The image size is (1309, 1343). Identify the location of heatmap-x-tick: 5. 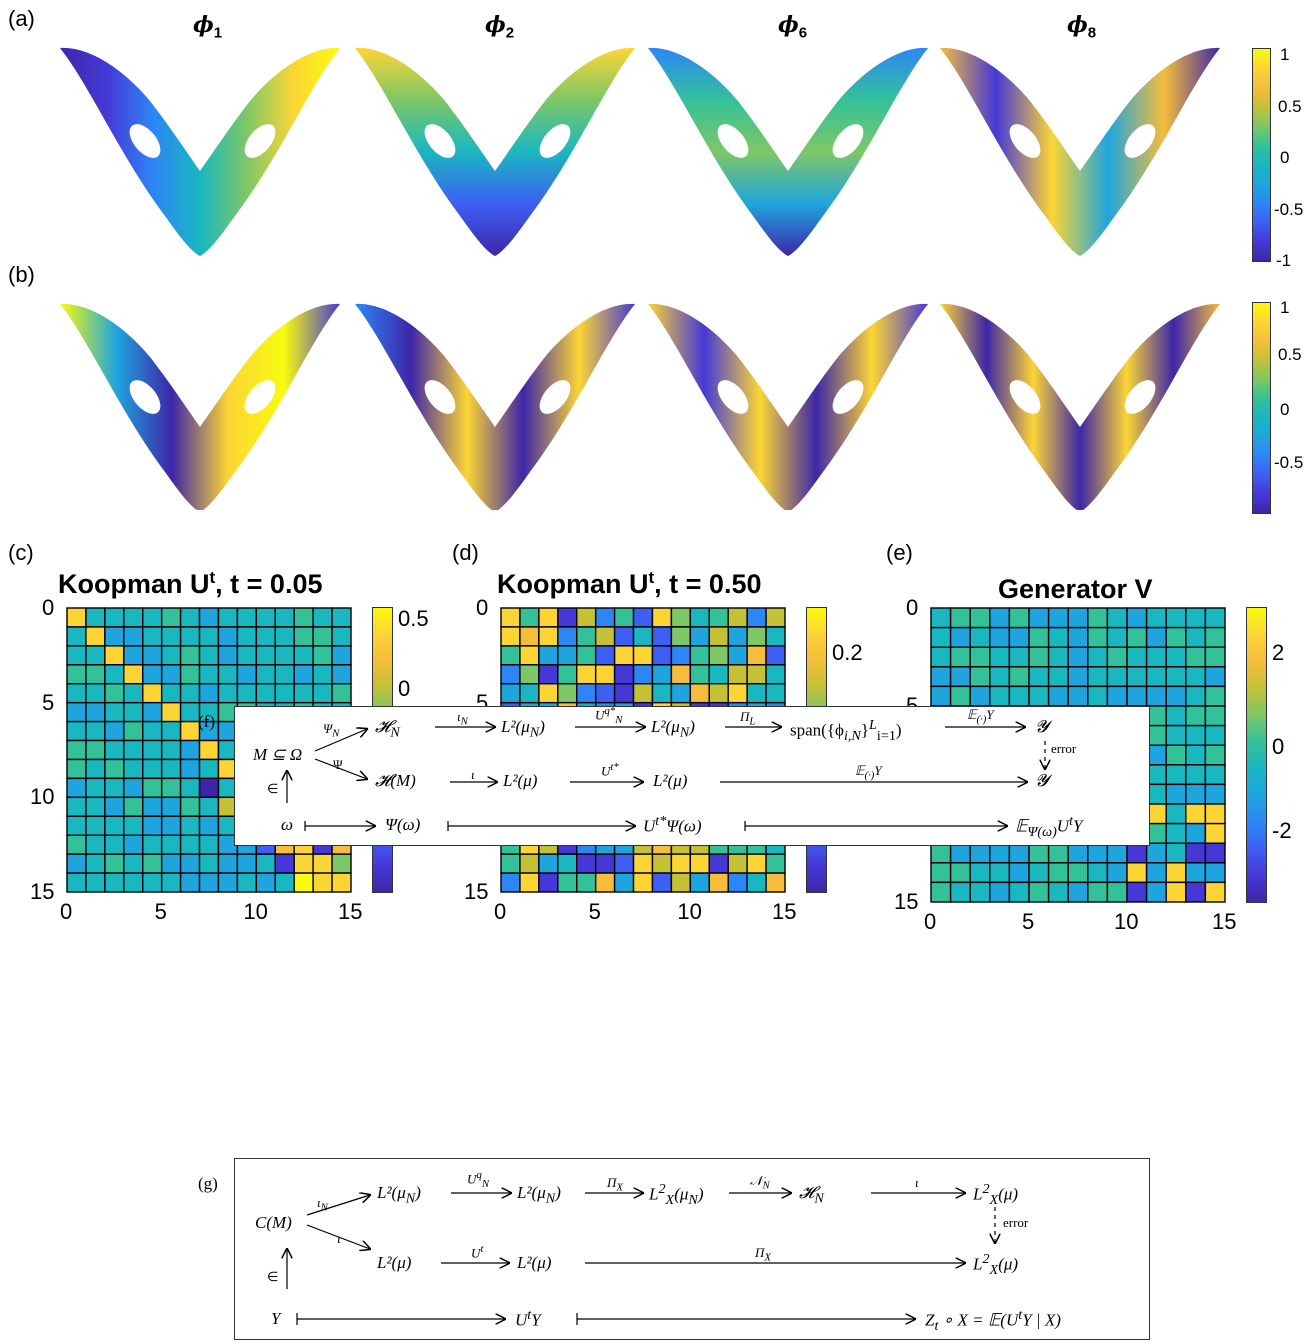
(1028, 921).